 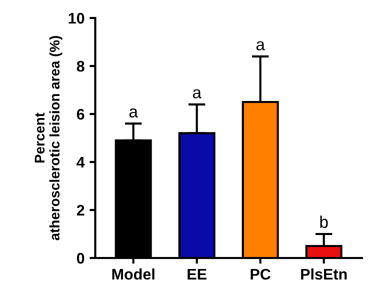 I want to click on y-tick-label: 0, so click(x=80, y=258).